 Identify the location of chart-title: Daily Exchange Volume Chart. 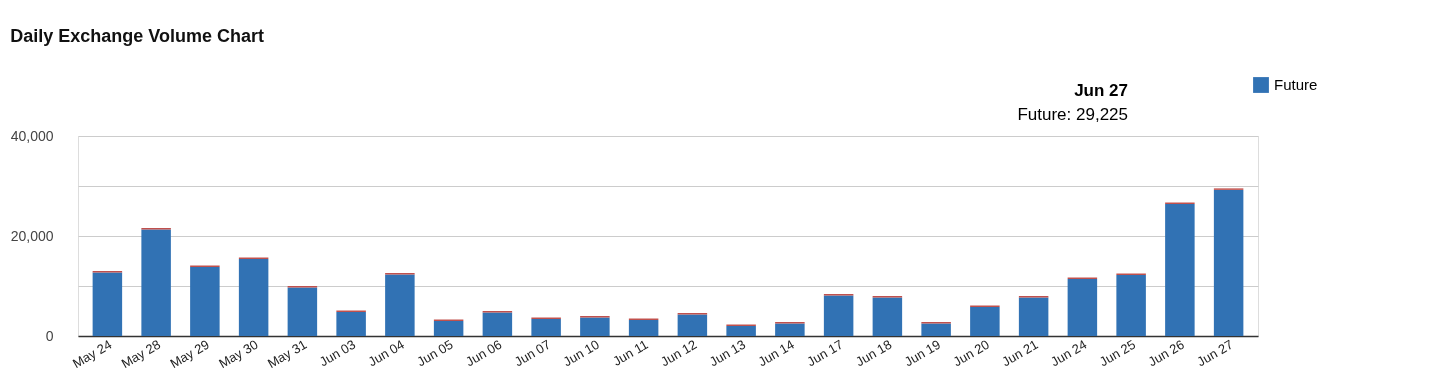
(137, 36).